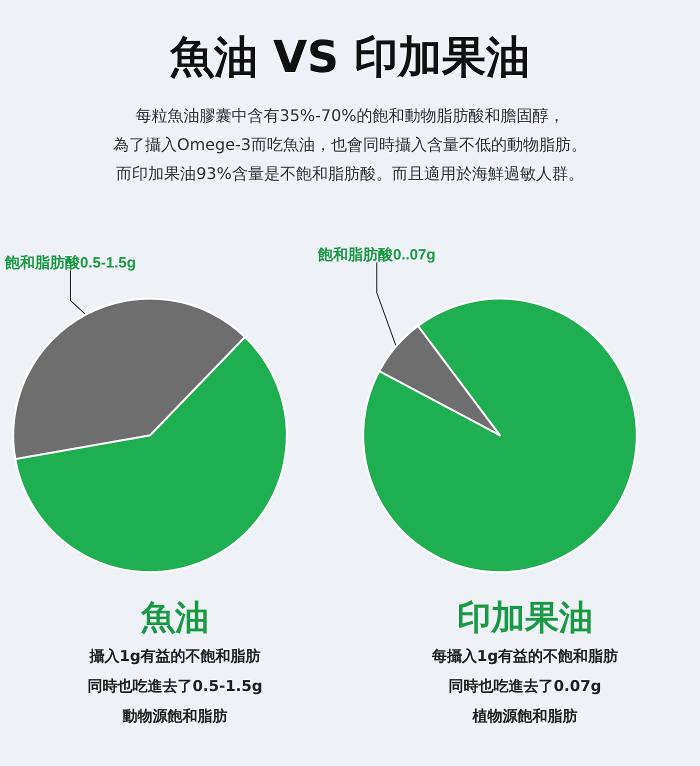 Image resolution: width=700 pixels, height=766 pixels. What do you see at coordinates (350, 145) in the screenshot?
I see `text: 為了攝入Omege-3而吃魚油，也會同時攝入含量不低的動物脂肪。` at bounding box center [350, 145].